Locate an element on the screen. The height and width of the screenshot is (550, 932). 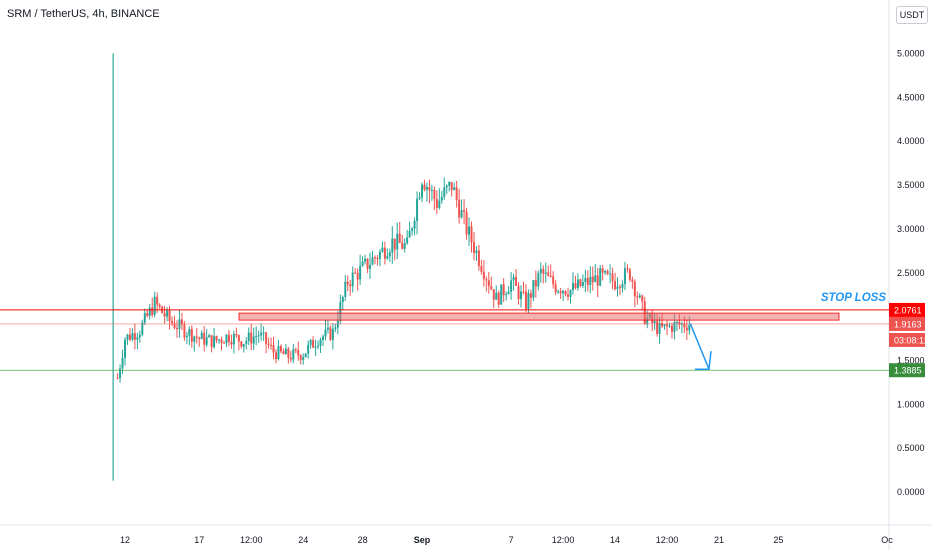
x-tick-label: 12 is located at coordinates (125, 540).